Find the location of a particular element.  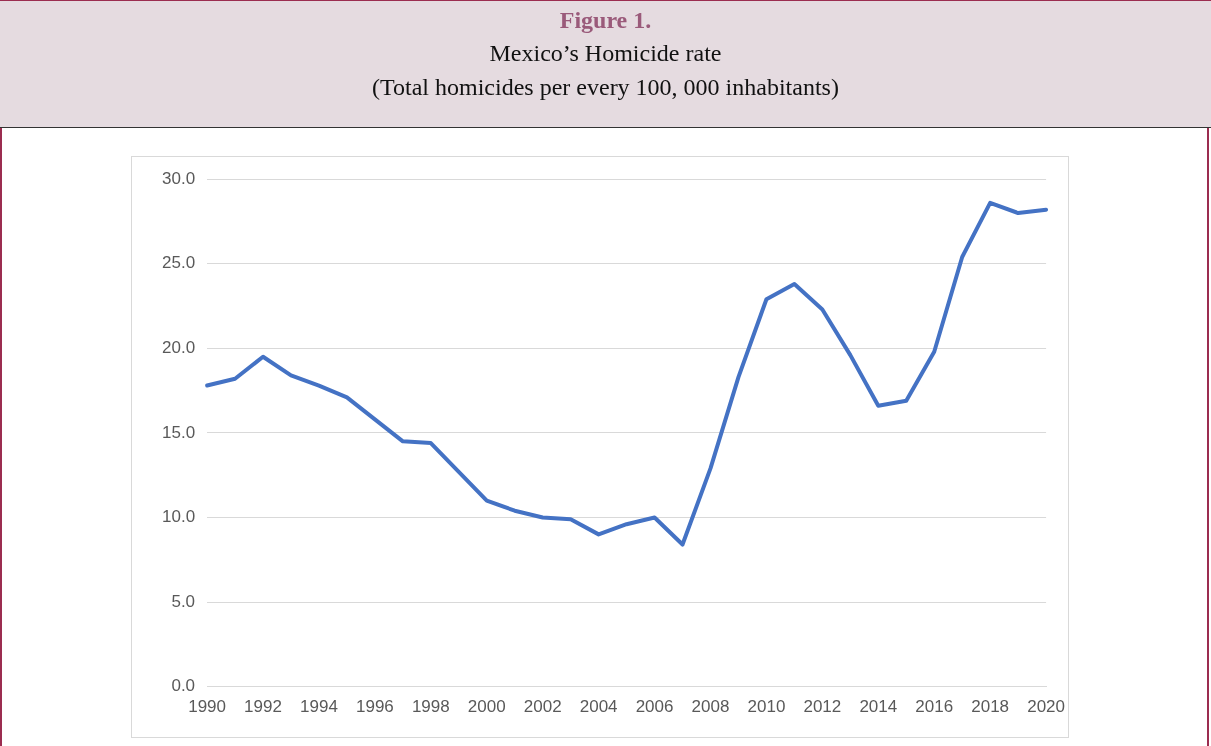

x-tick-label: 2012 is located at coordinates (822, 707).